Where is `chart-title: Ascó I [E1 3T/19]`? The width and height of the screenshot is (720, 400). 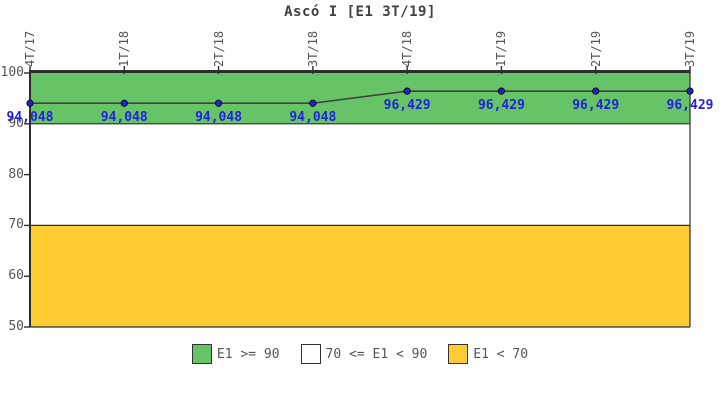
chart-title: Ascó I [E1 3T/19] is located at coordinates (360, 12).